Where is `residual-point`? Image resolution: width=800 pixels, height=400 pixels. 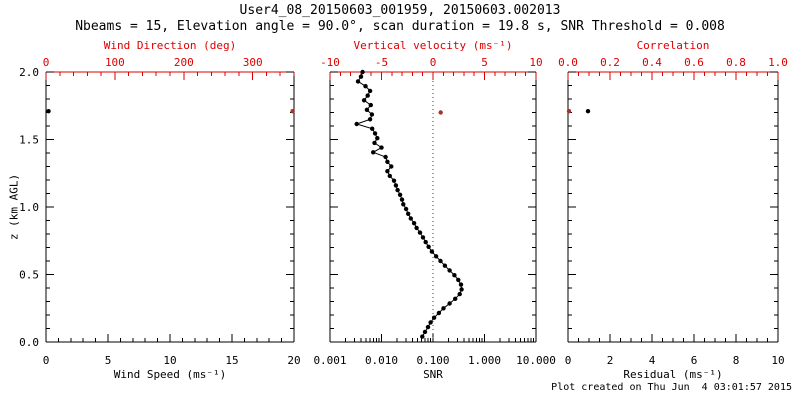
residual-point is located at coordinates (588, 111).